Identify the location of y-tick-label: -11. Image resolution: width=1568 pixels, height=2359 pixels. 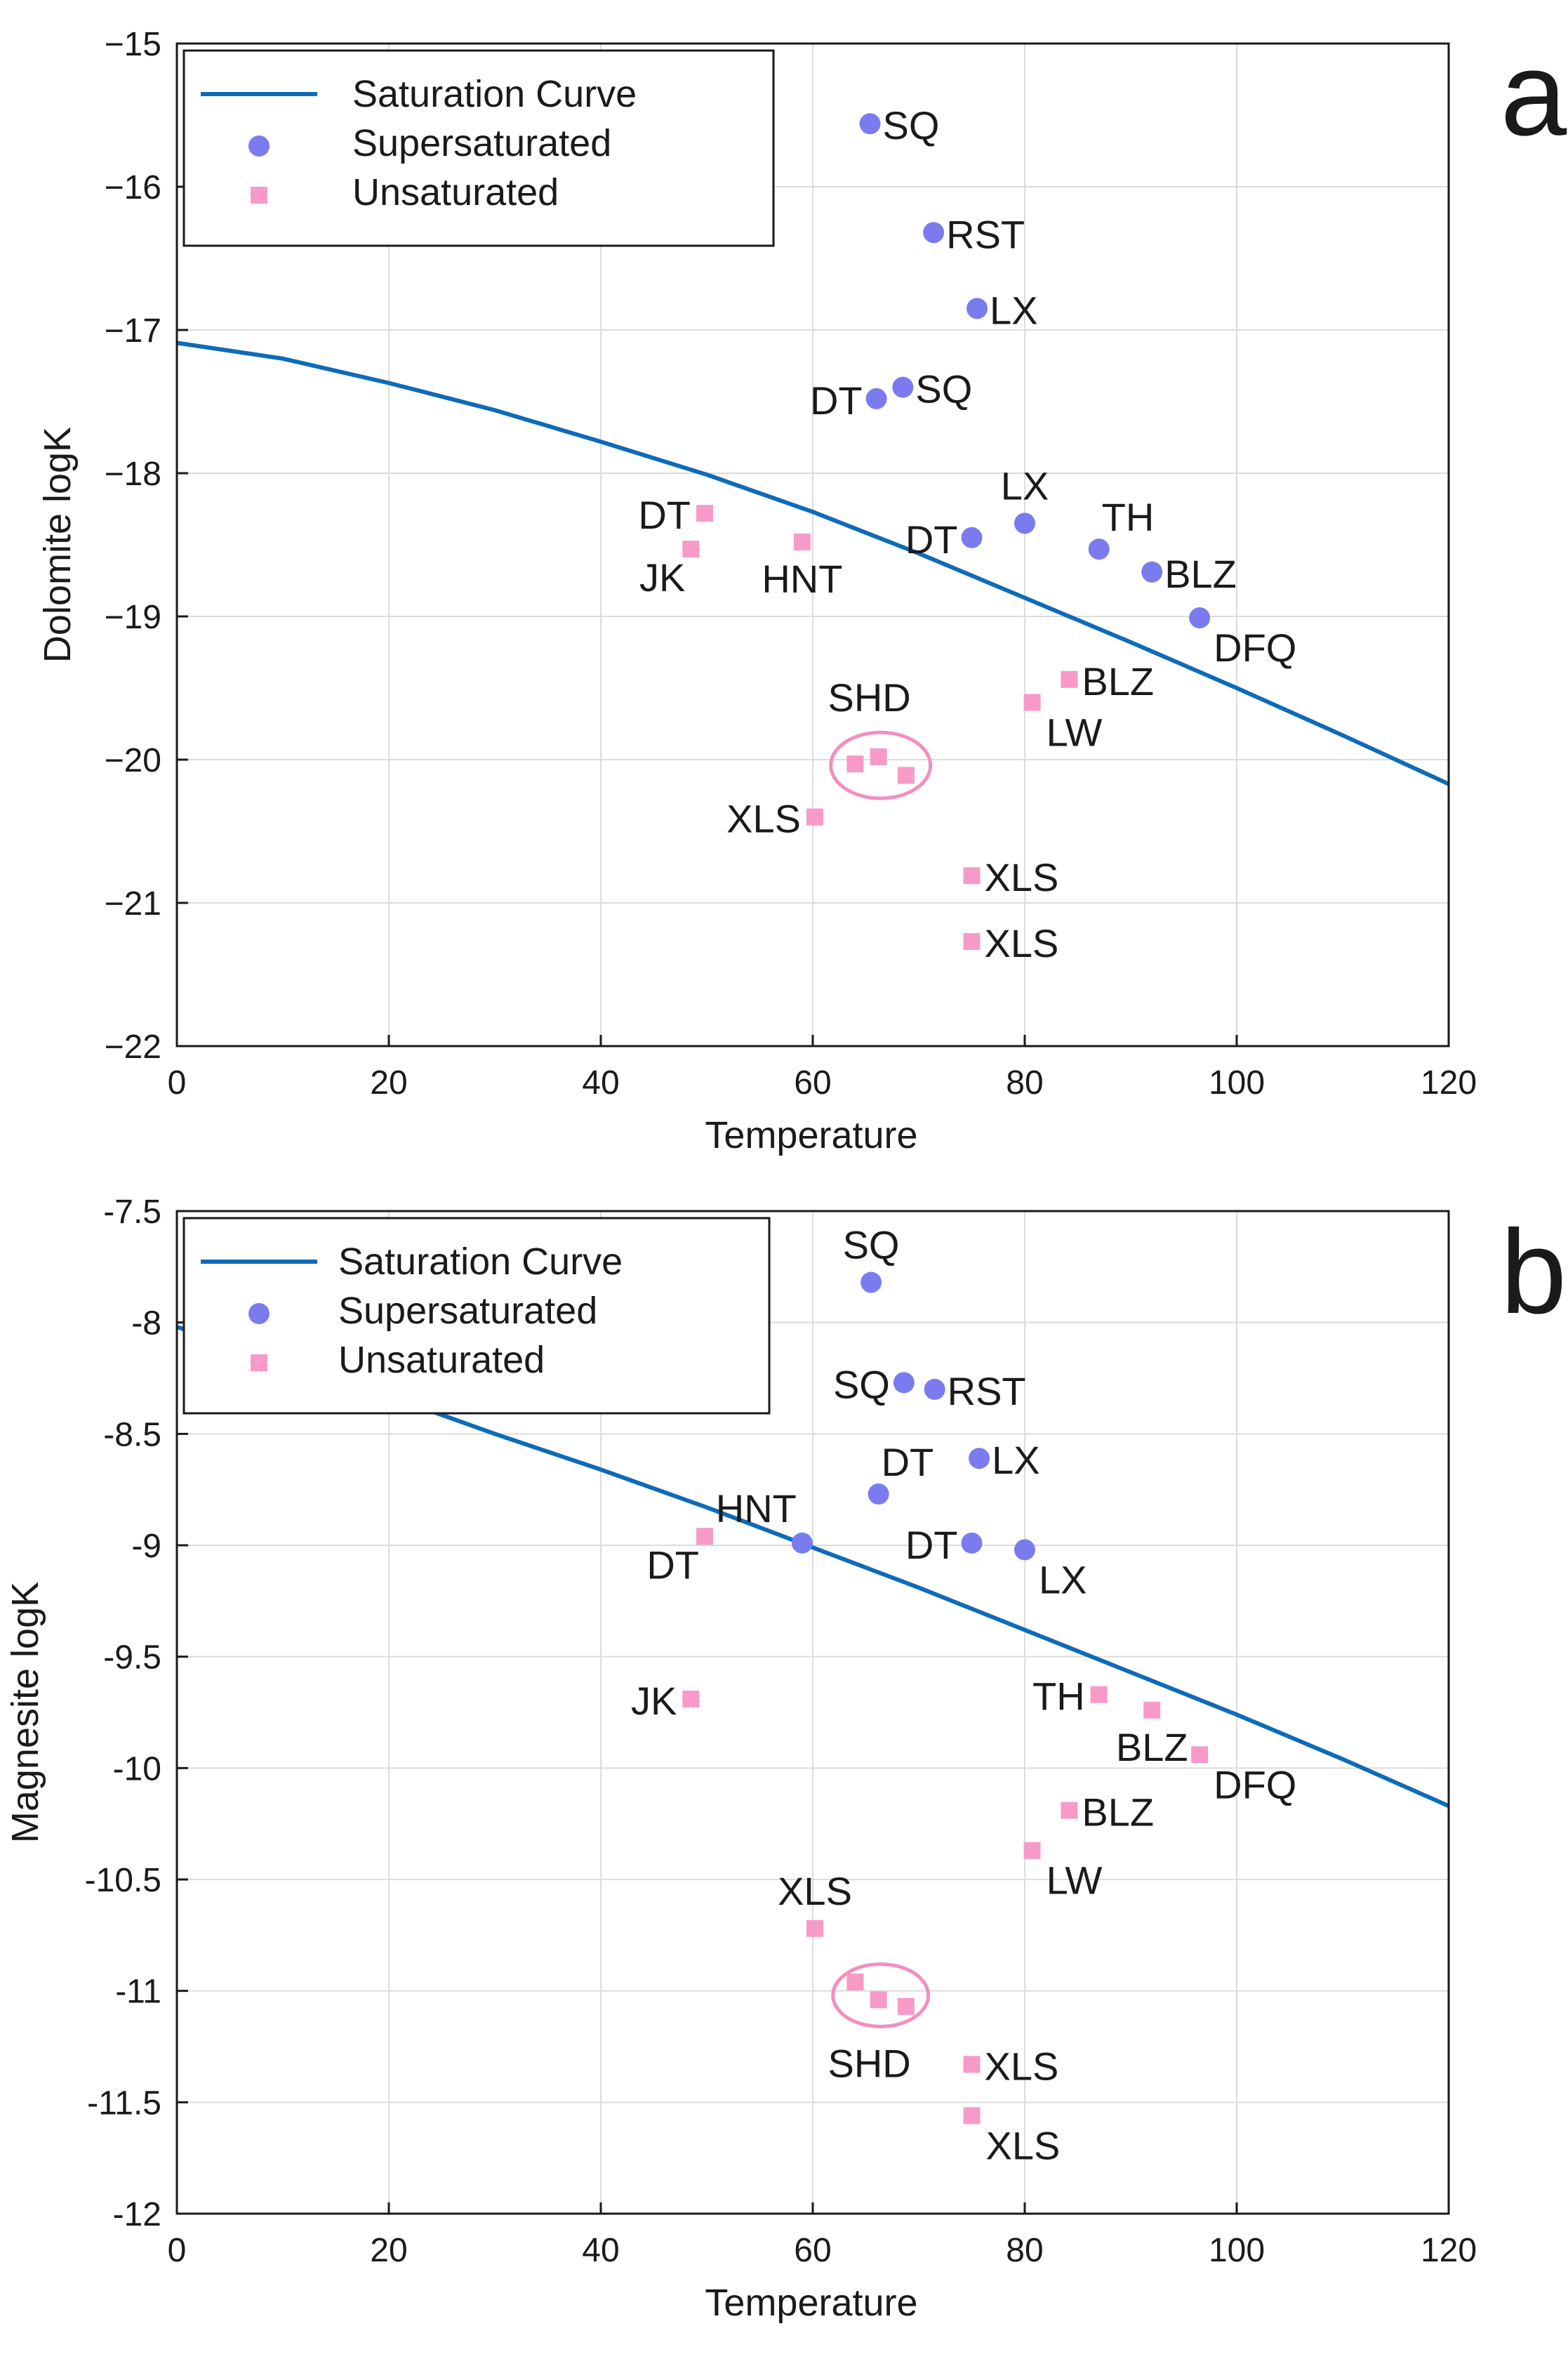
(138, 1992).